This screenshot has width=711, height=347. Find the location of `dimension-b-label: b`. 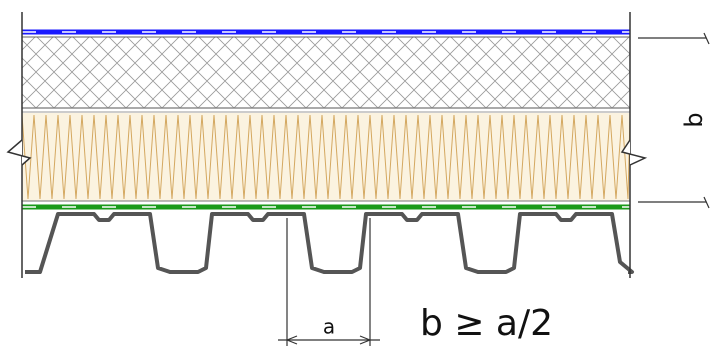

dimension-b-label: b is located at coordinates (694, 119).